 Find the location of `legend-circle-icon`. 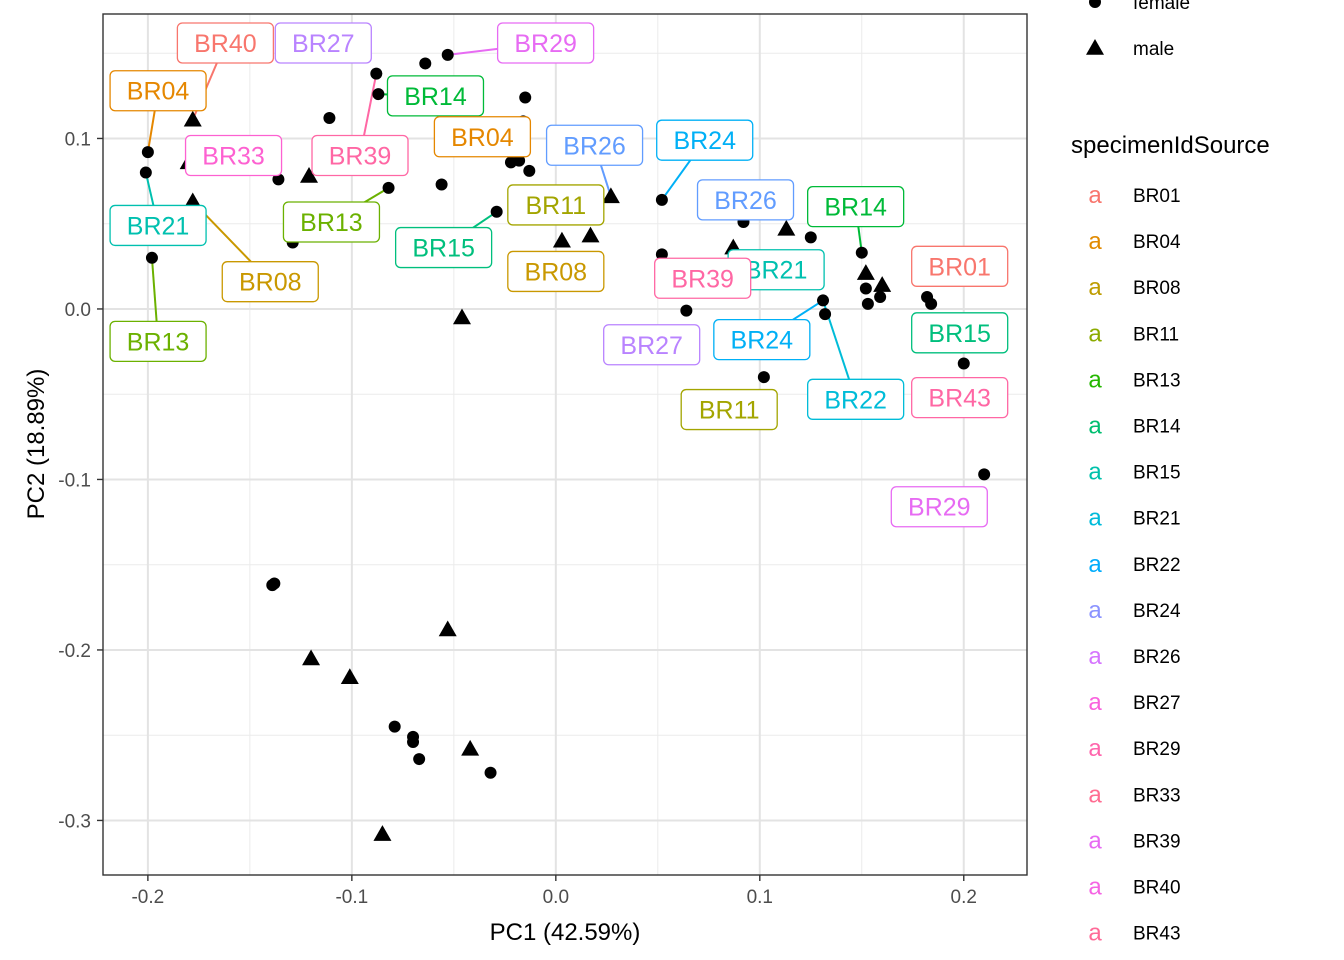

legend-circle-icon is located at coordinates (1095, 4).